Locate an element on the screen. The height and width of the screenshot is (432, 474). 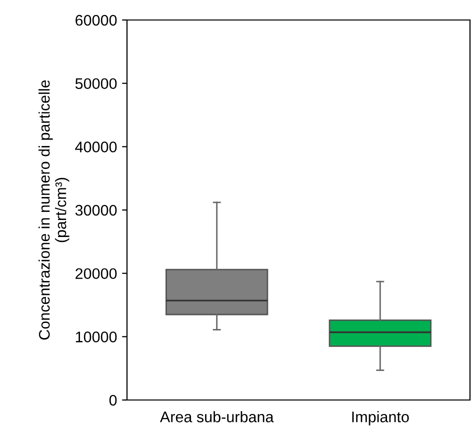
y-tick-label: 40000 is located at coordinates (96, 147).